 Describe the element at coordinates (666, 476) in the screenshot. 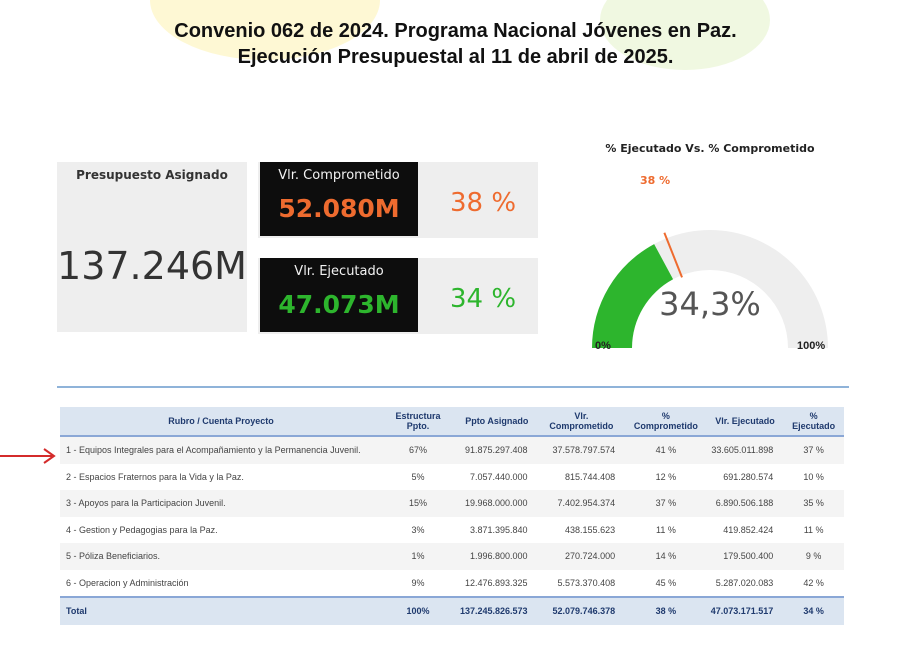

I see `cell-pct-comprometido: 12 %` at that location.